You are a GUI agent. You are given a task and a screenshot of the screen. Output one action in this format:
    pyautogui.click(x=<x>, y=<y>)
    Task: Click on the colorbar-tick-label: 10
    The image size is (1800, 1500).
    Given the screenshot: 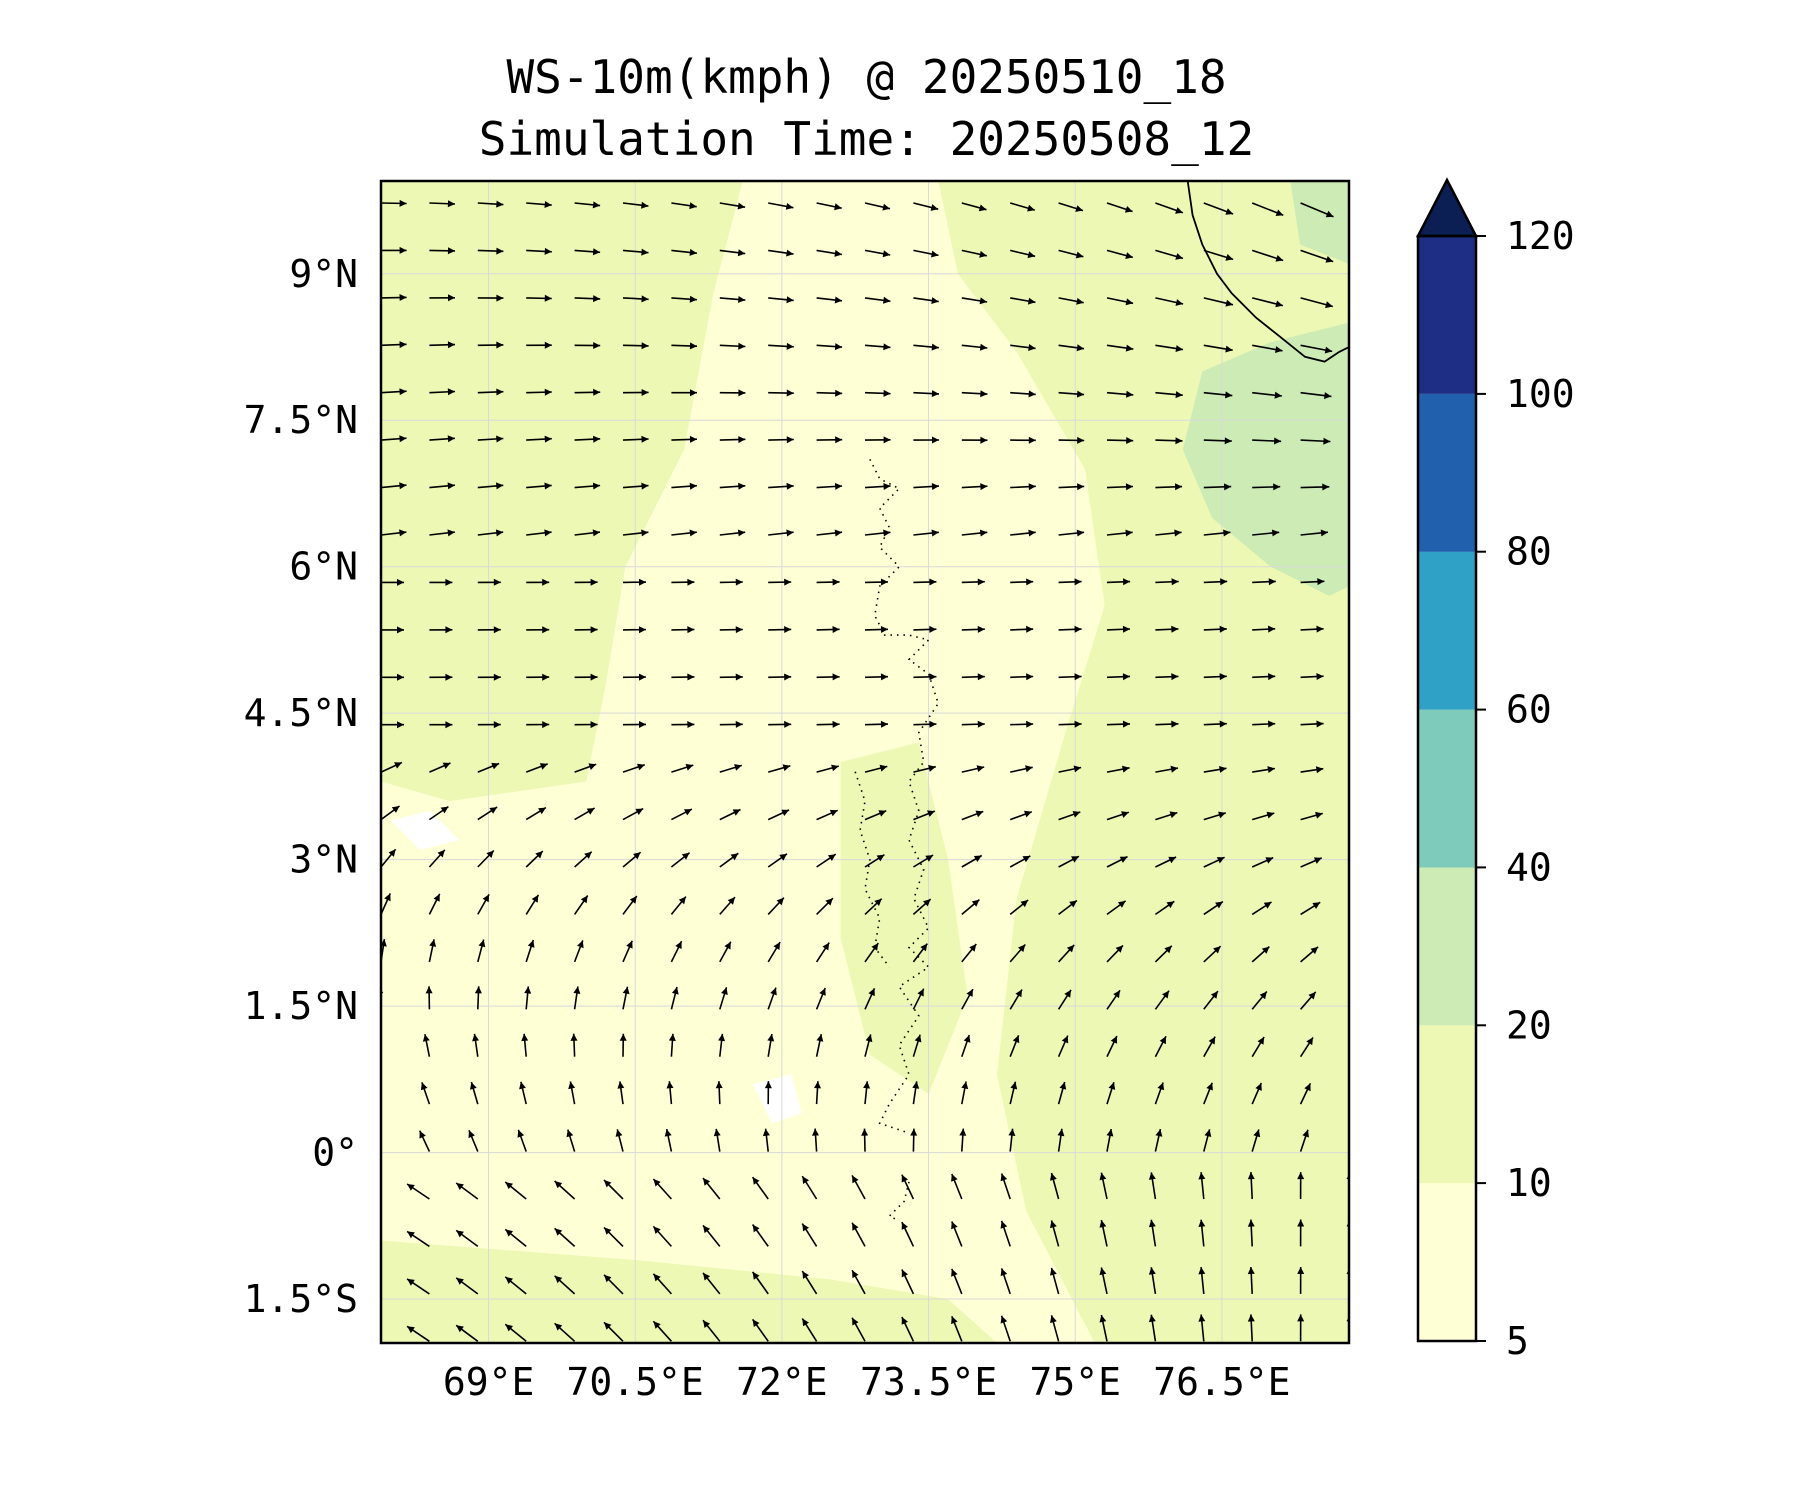 What is the action you would take?
    pyautogui.click(x=1529, y=1183)
    